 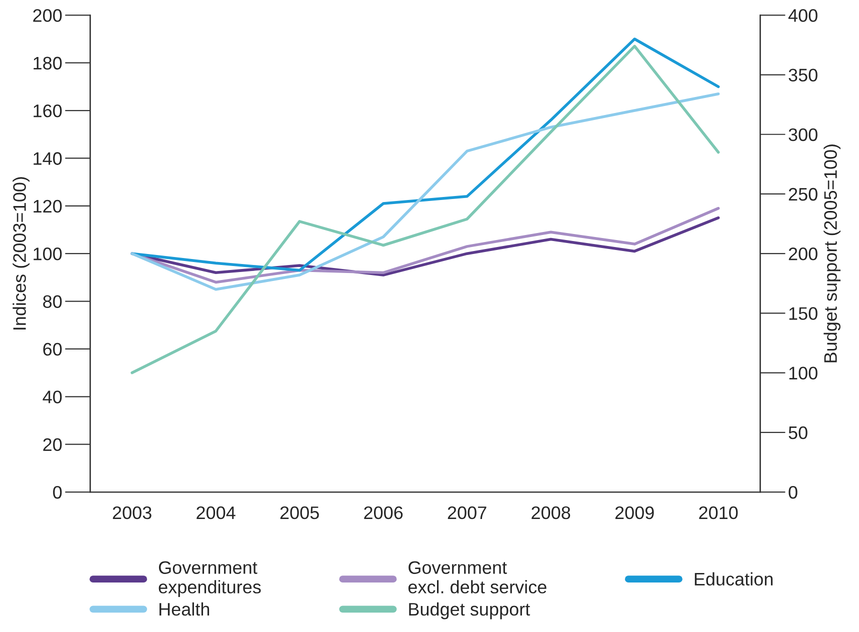 I want to click on x-tick-label: 2008, so click(x=551, y=513).